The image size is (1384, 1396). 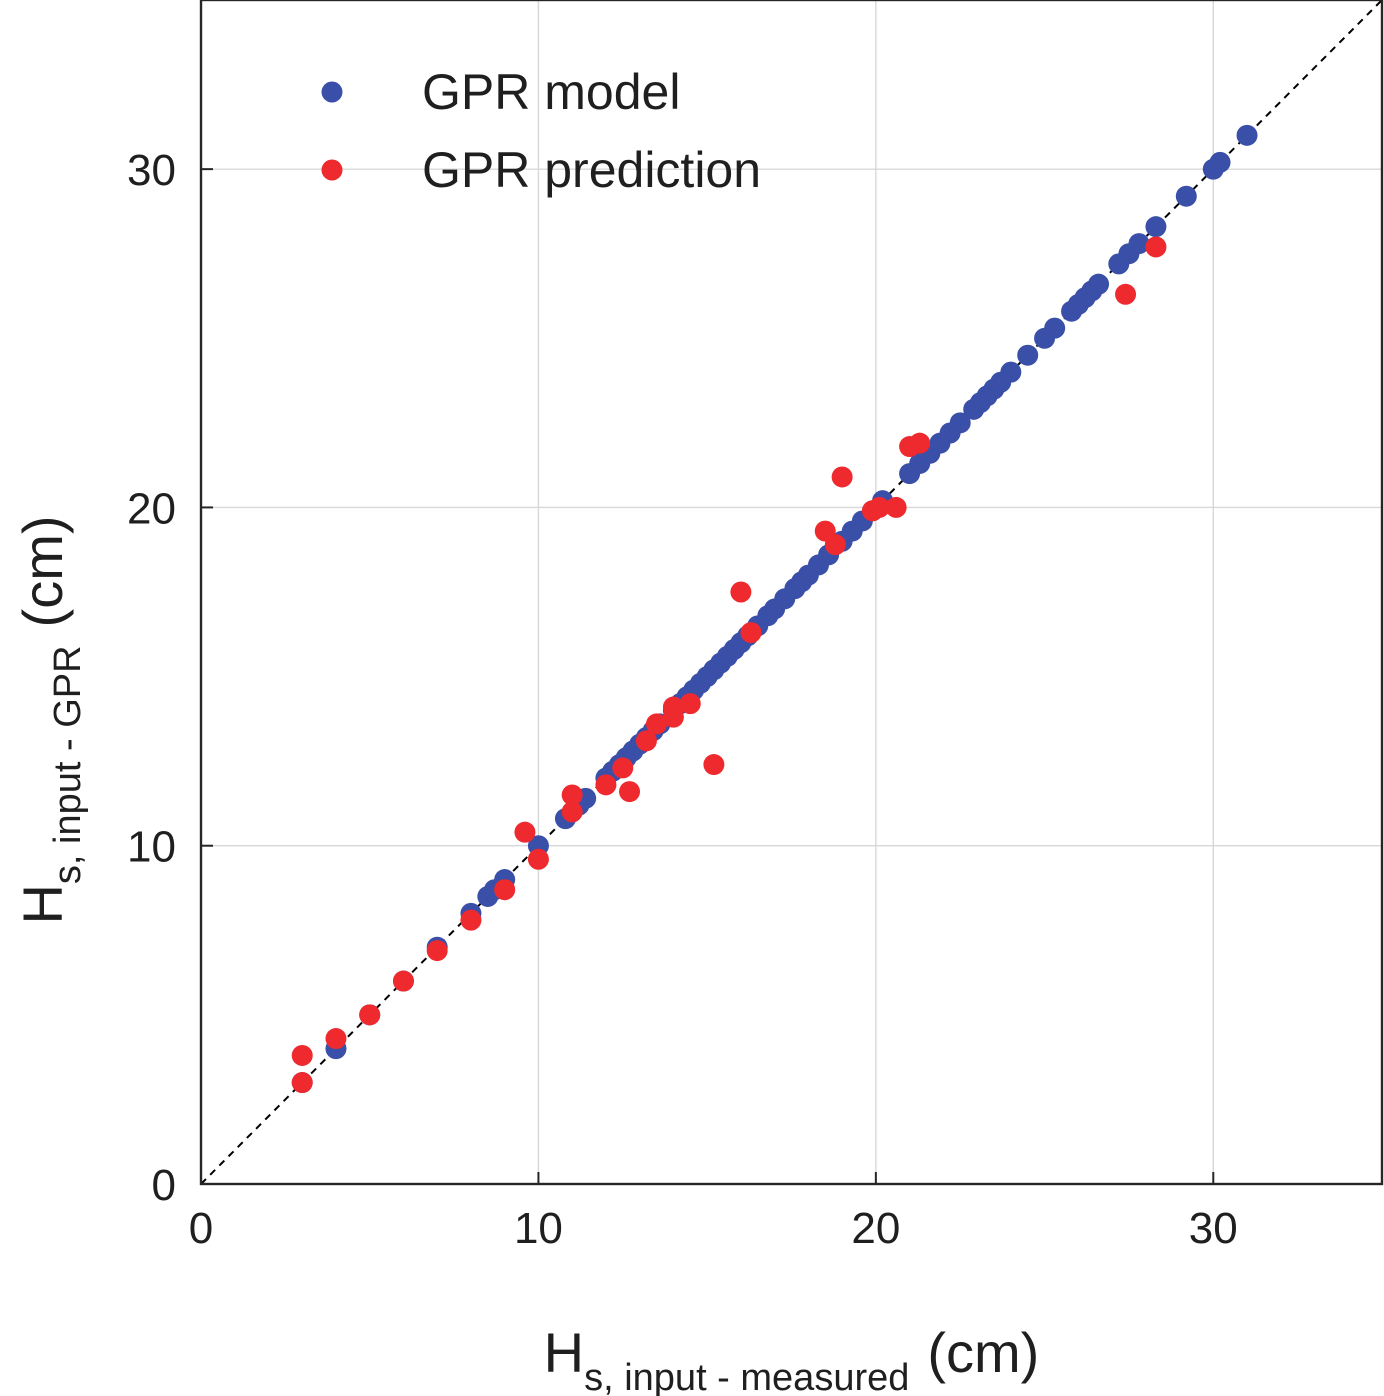 I want to click on y-axis-label-unit: (cm), so click(x=42, y=571).